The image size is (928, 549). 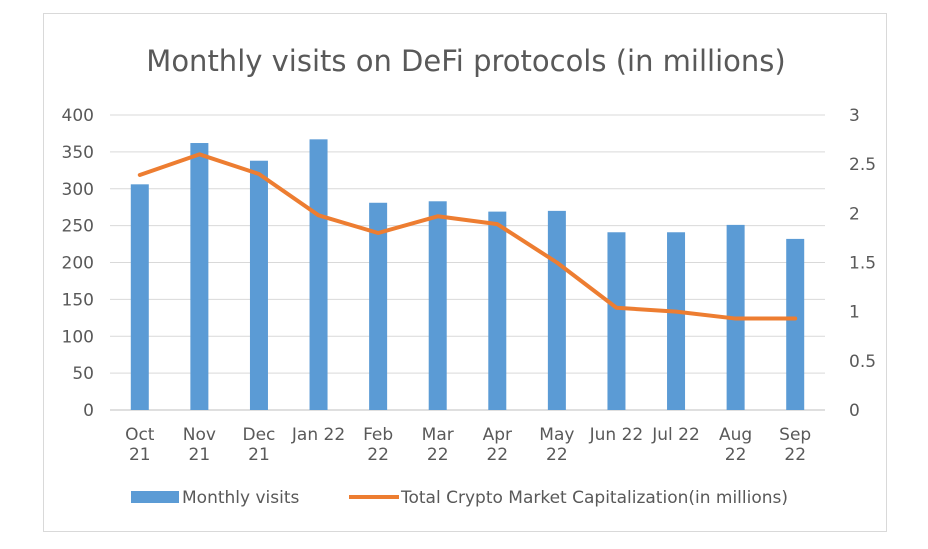 What do you see at coordinates (78, 190) in the screenshot?
I see `y-left-tick-label: 300` at bounding box center [78, 190].